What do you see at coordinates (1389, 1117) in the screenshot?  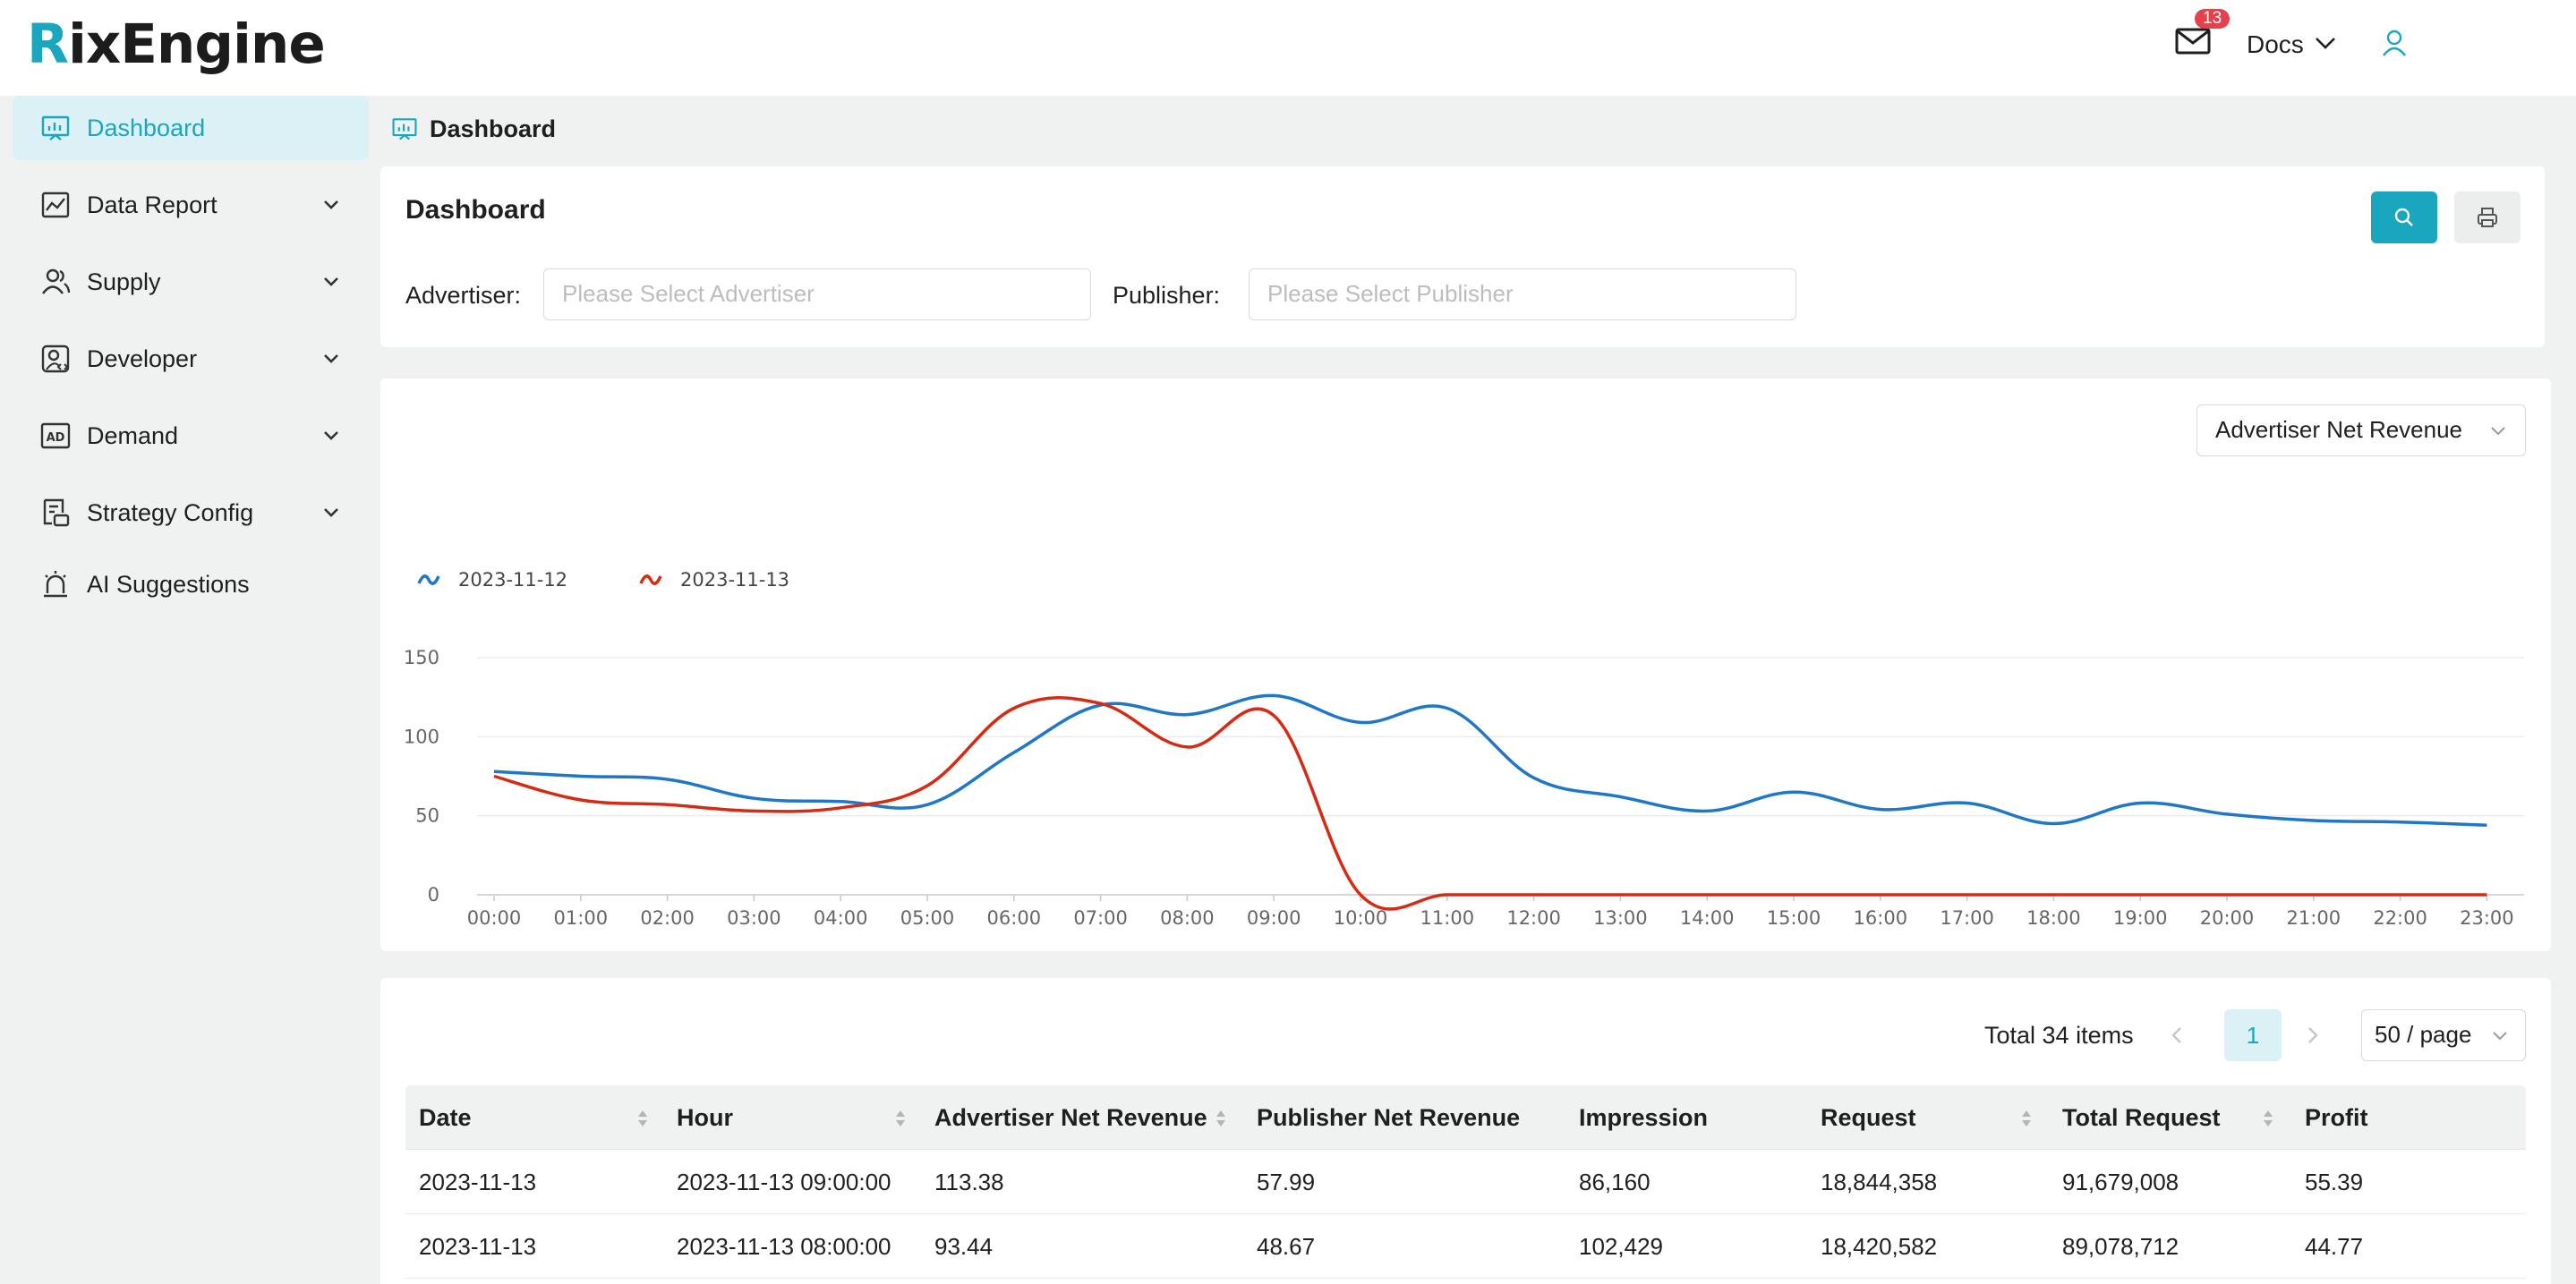 I see `column-header-publisher-net-revenue: Publisher Net Revenue` at bounding box center [1389, 1117].